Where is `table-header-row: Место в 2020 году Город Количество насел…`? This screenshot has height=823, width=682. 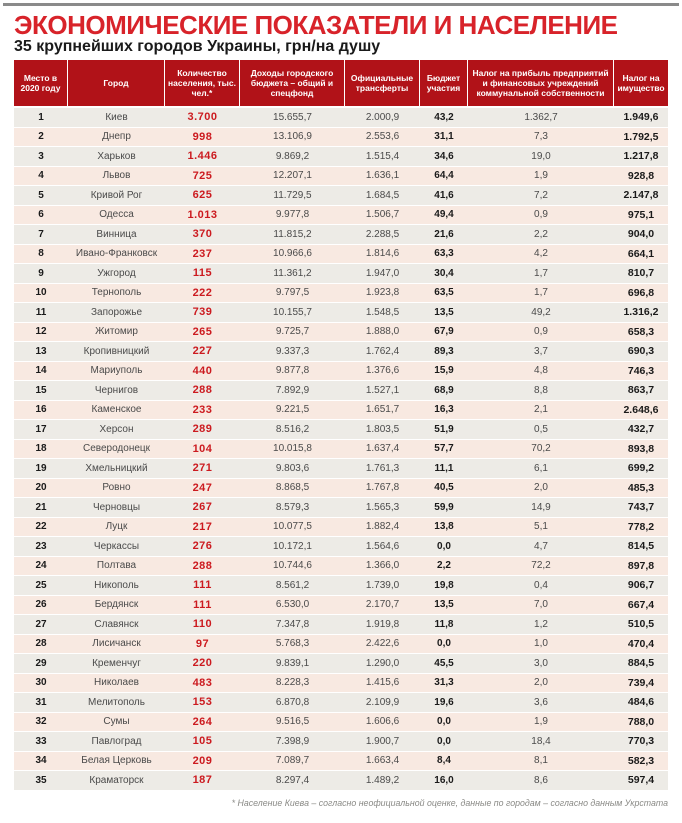
table-header-row: Место в 2020 году Город Количество насел… is located at coordinates (341, 83).